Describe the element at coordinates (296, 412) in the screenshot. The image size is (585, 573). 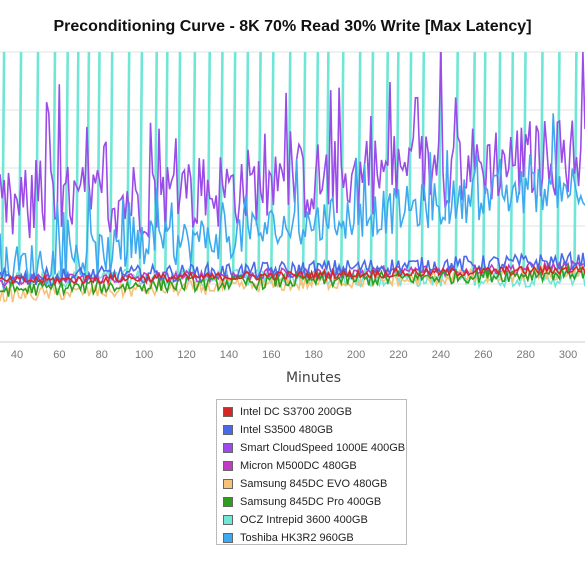
I see `legend-label: Intel DC S3700 200GB` at that location.